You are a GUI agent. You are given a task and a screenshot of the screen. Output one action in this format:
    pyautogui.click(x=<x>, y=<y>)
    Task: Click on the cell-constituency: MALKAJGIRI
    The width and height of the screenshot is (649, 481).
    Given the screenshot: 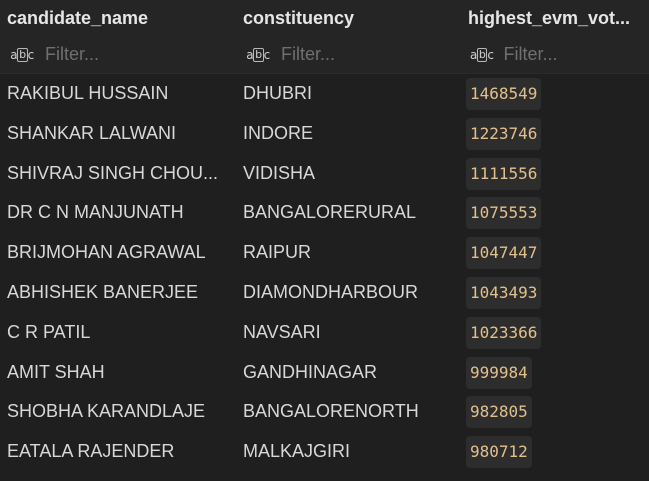 What is the action you would take?
    pyautogui.click(x=297, y=451)
    